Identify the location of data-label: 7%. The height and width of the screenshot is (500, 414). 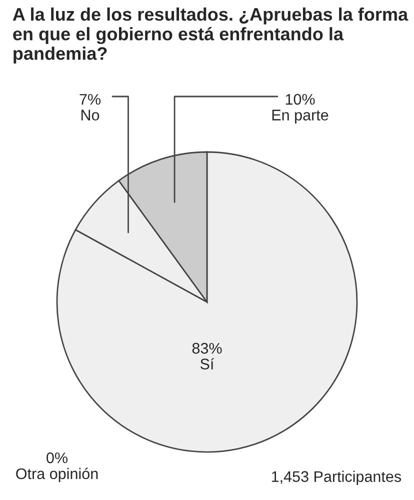
(90, 99).